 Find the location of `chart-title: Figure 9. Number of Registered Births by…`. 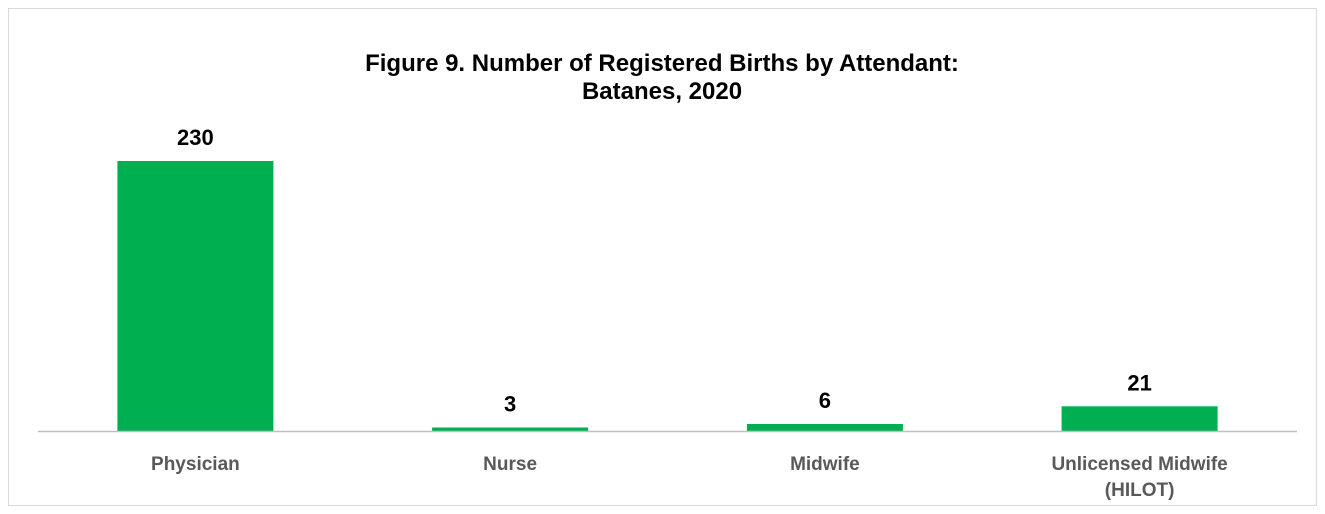

chart-title: Figure 9. Number of Registered Births by… is located at coordinates (662, 63).